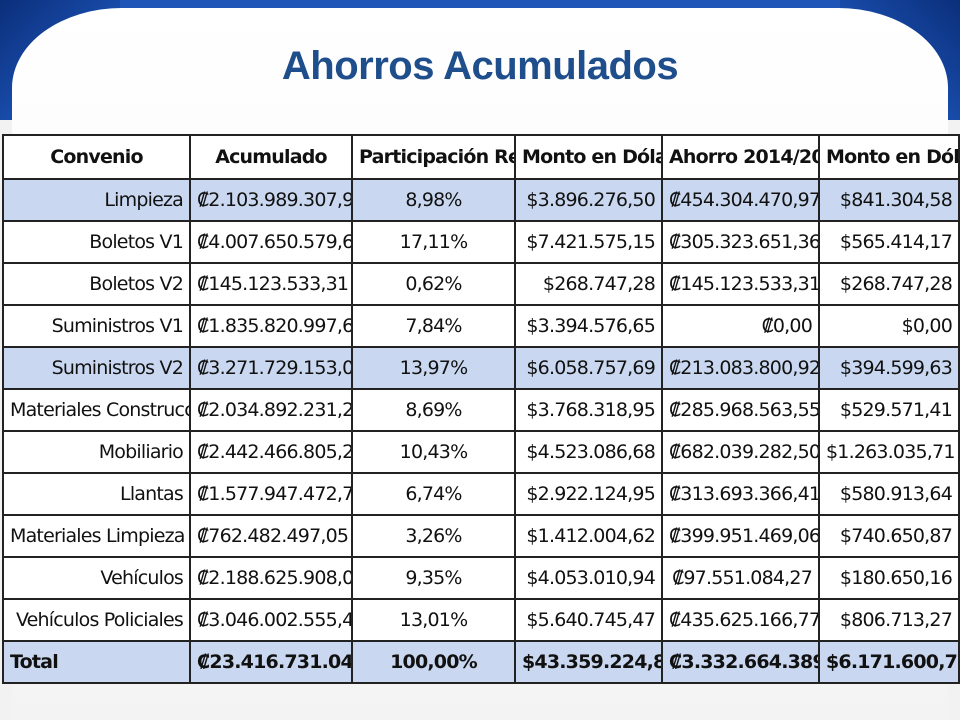  I want to click on cell-monto2: $740.650,87, so click(889, 536).